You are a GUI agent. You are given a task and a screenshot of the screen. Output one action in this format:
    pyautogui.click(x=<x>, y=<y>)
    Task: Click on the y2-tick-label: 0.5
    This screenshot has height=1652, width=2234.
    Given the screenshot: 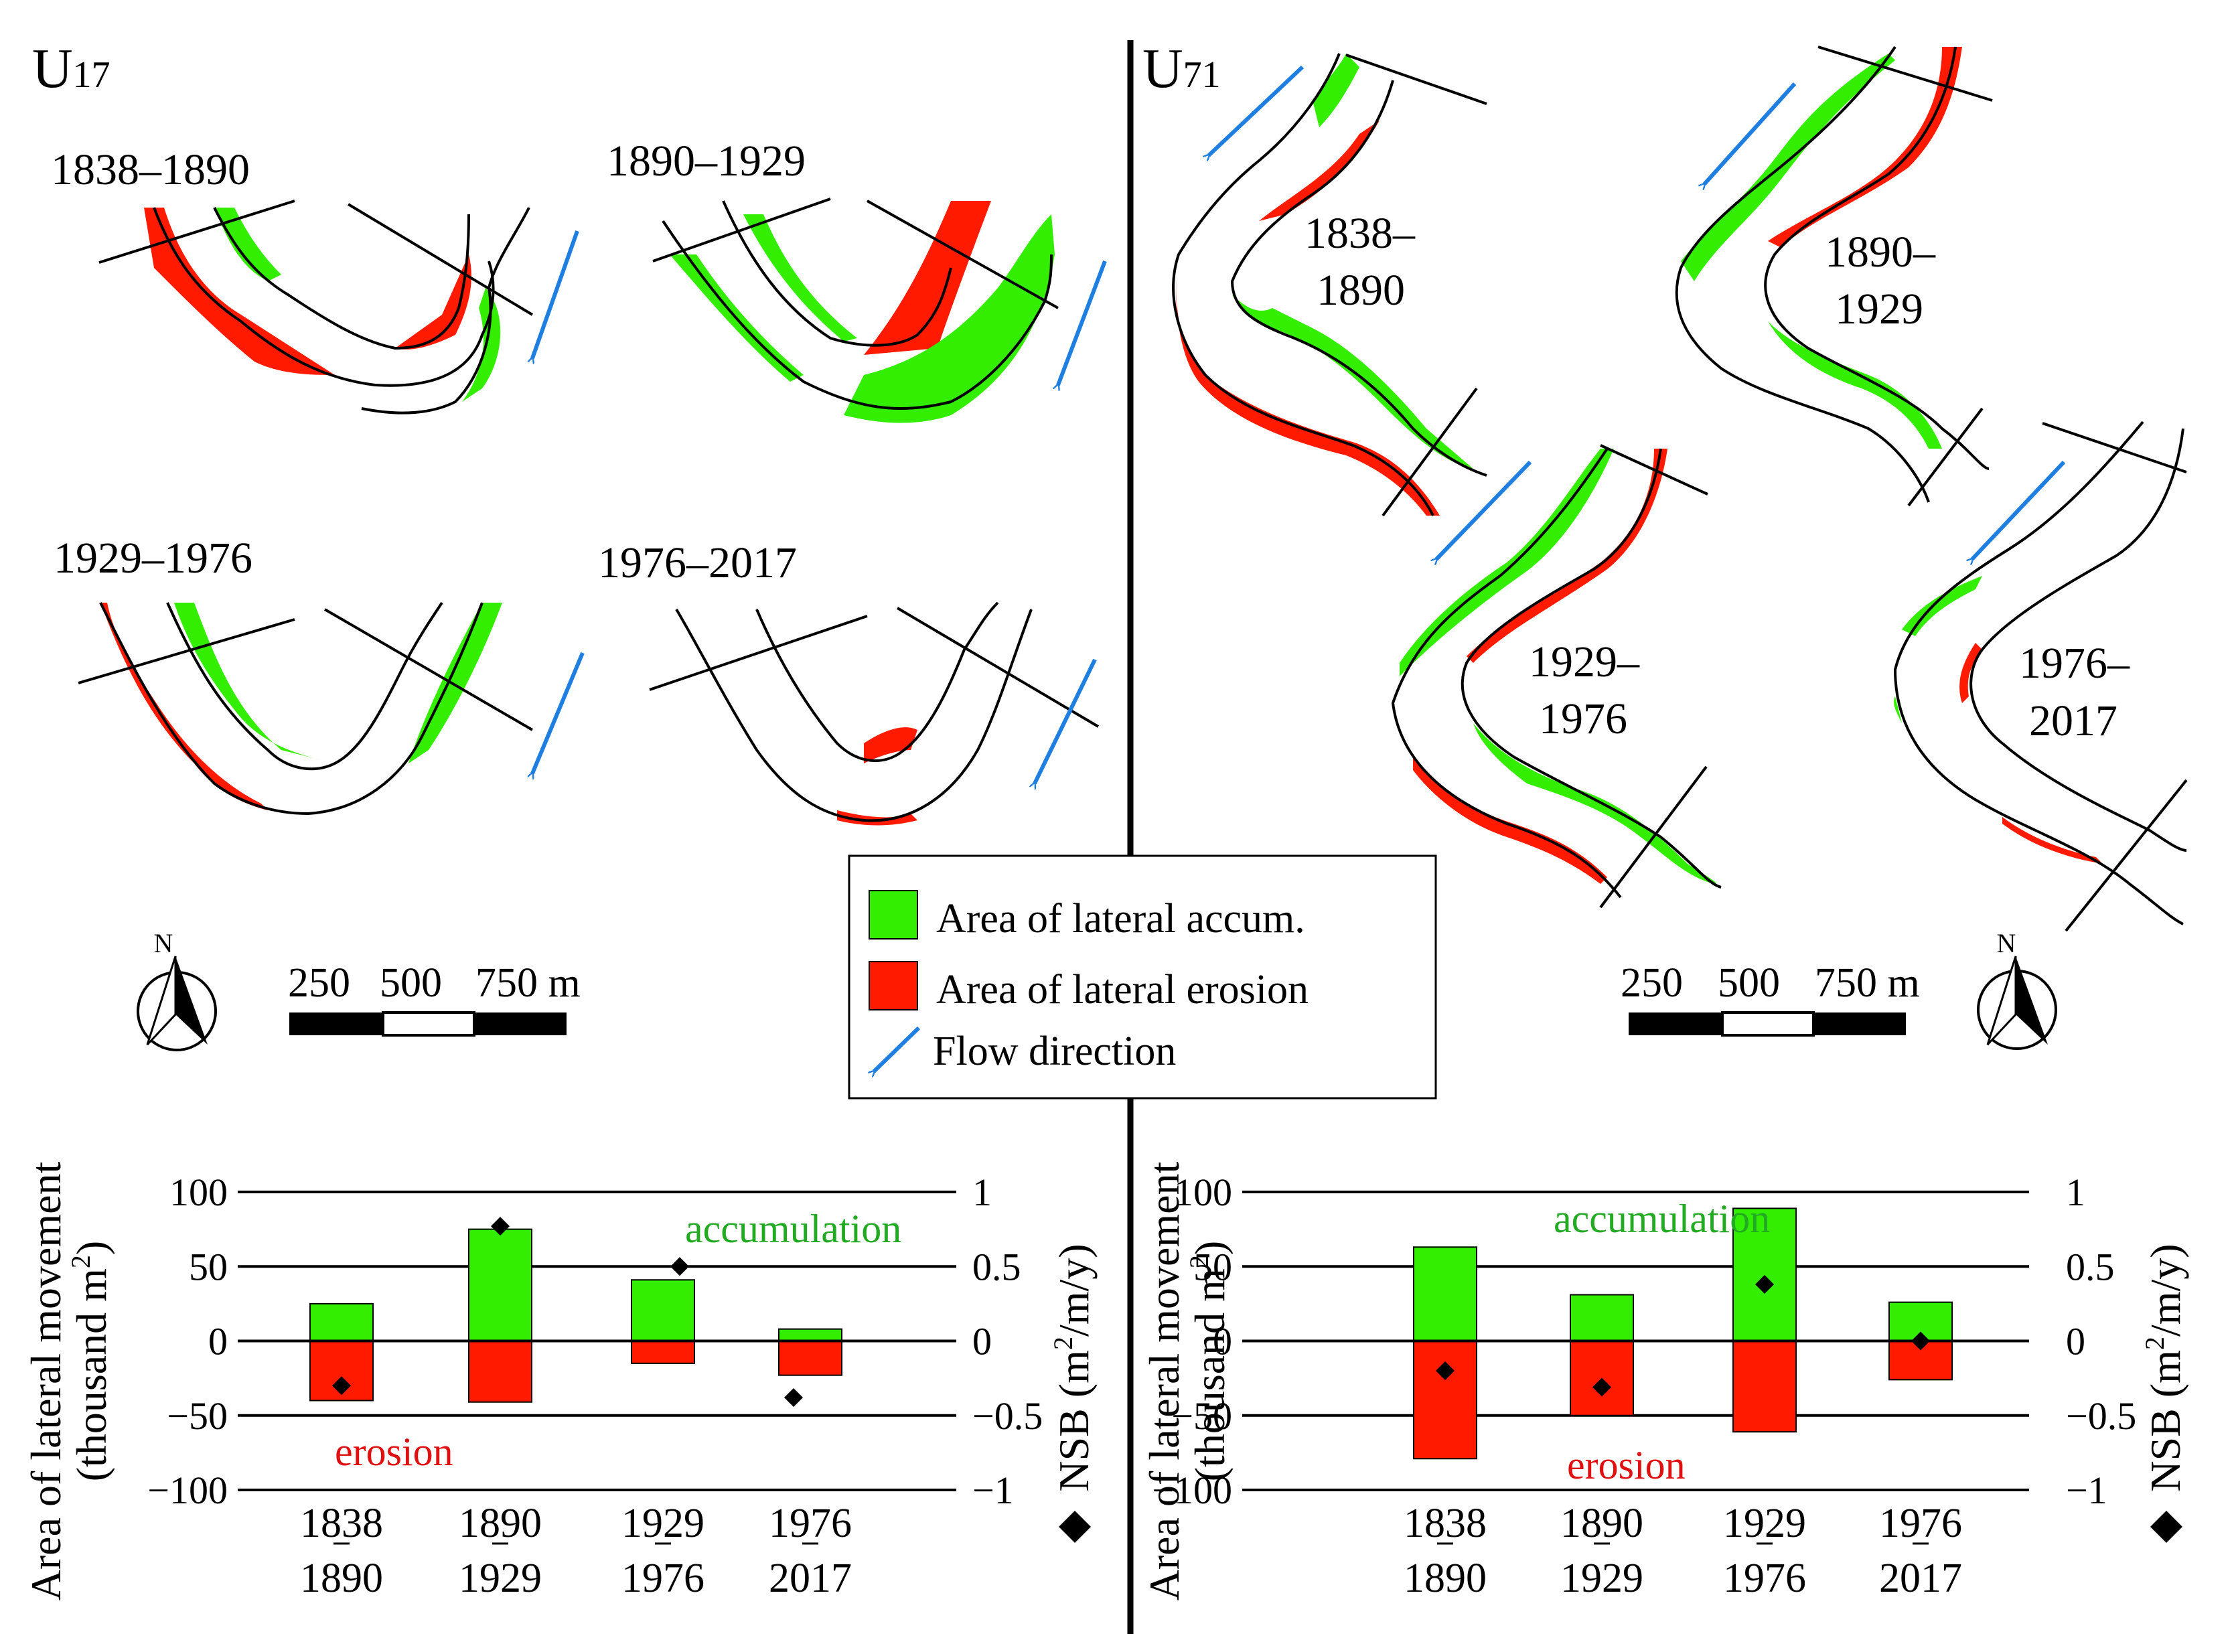 What is the action you would take?
    pyautogui.click(x=997, y=1266)
    